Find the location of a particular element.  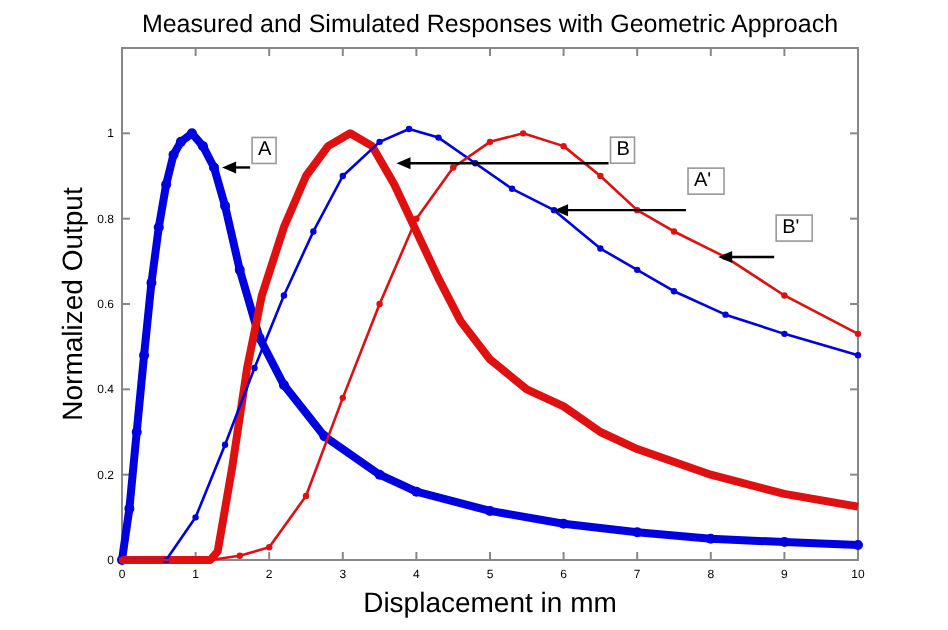

annotation: B is located at coordinates (623, 150).